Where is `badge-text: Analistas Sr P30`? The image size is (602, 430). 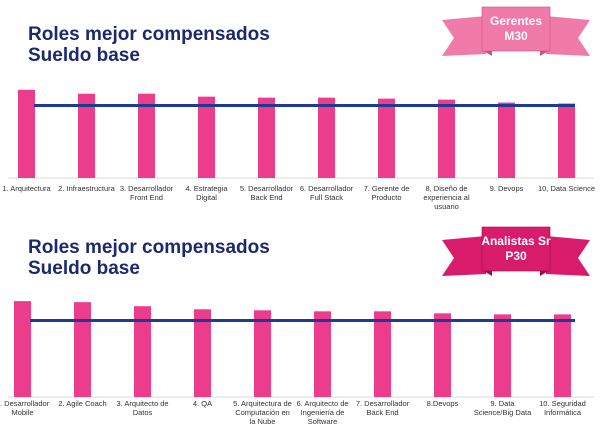
badge-text: Analistas Sr P30 is located at coordinates (516, 249).